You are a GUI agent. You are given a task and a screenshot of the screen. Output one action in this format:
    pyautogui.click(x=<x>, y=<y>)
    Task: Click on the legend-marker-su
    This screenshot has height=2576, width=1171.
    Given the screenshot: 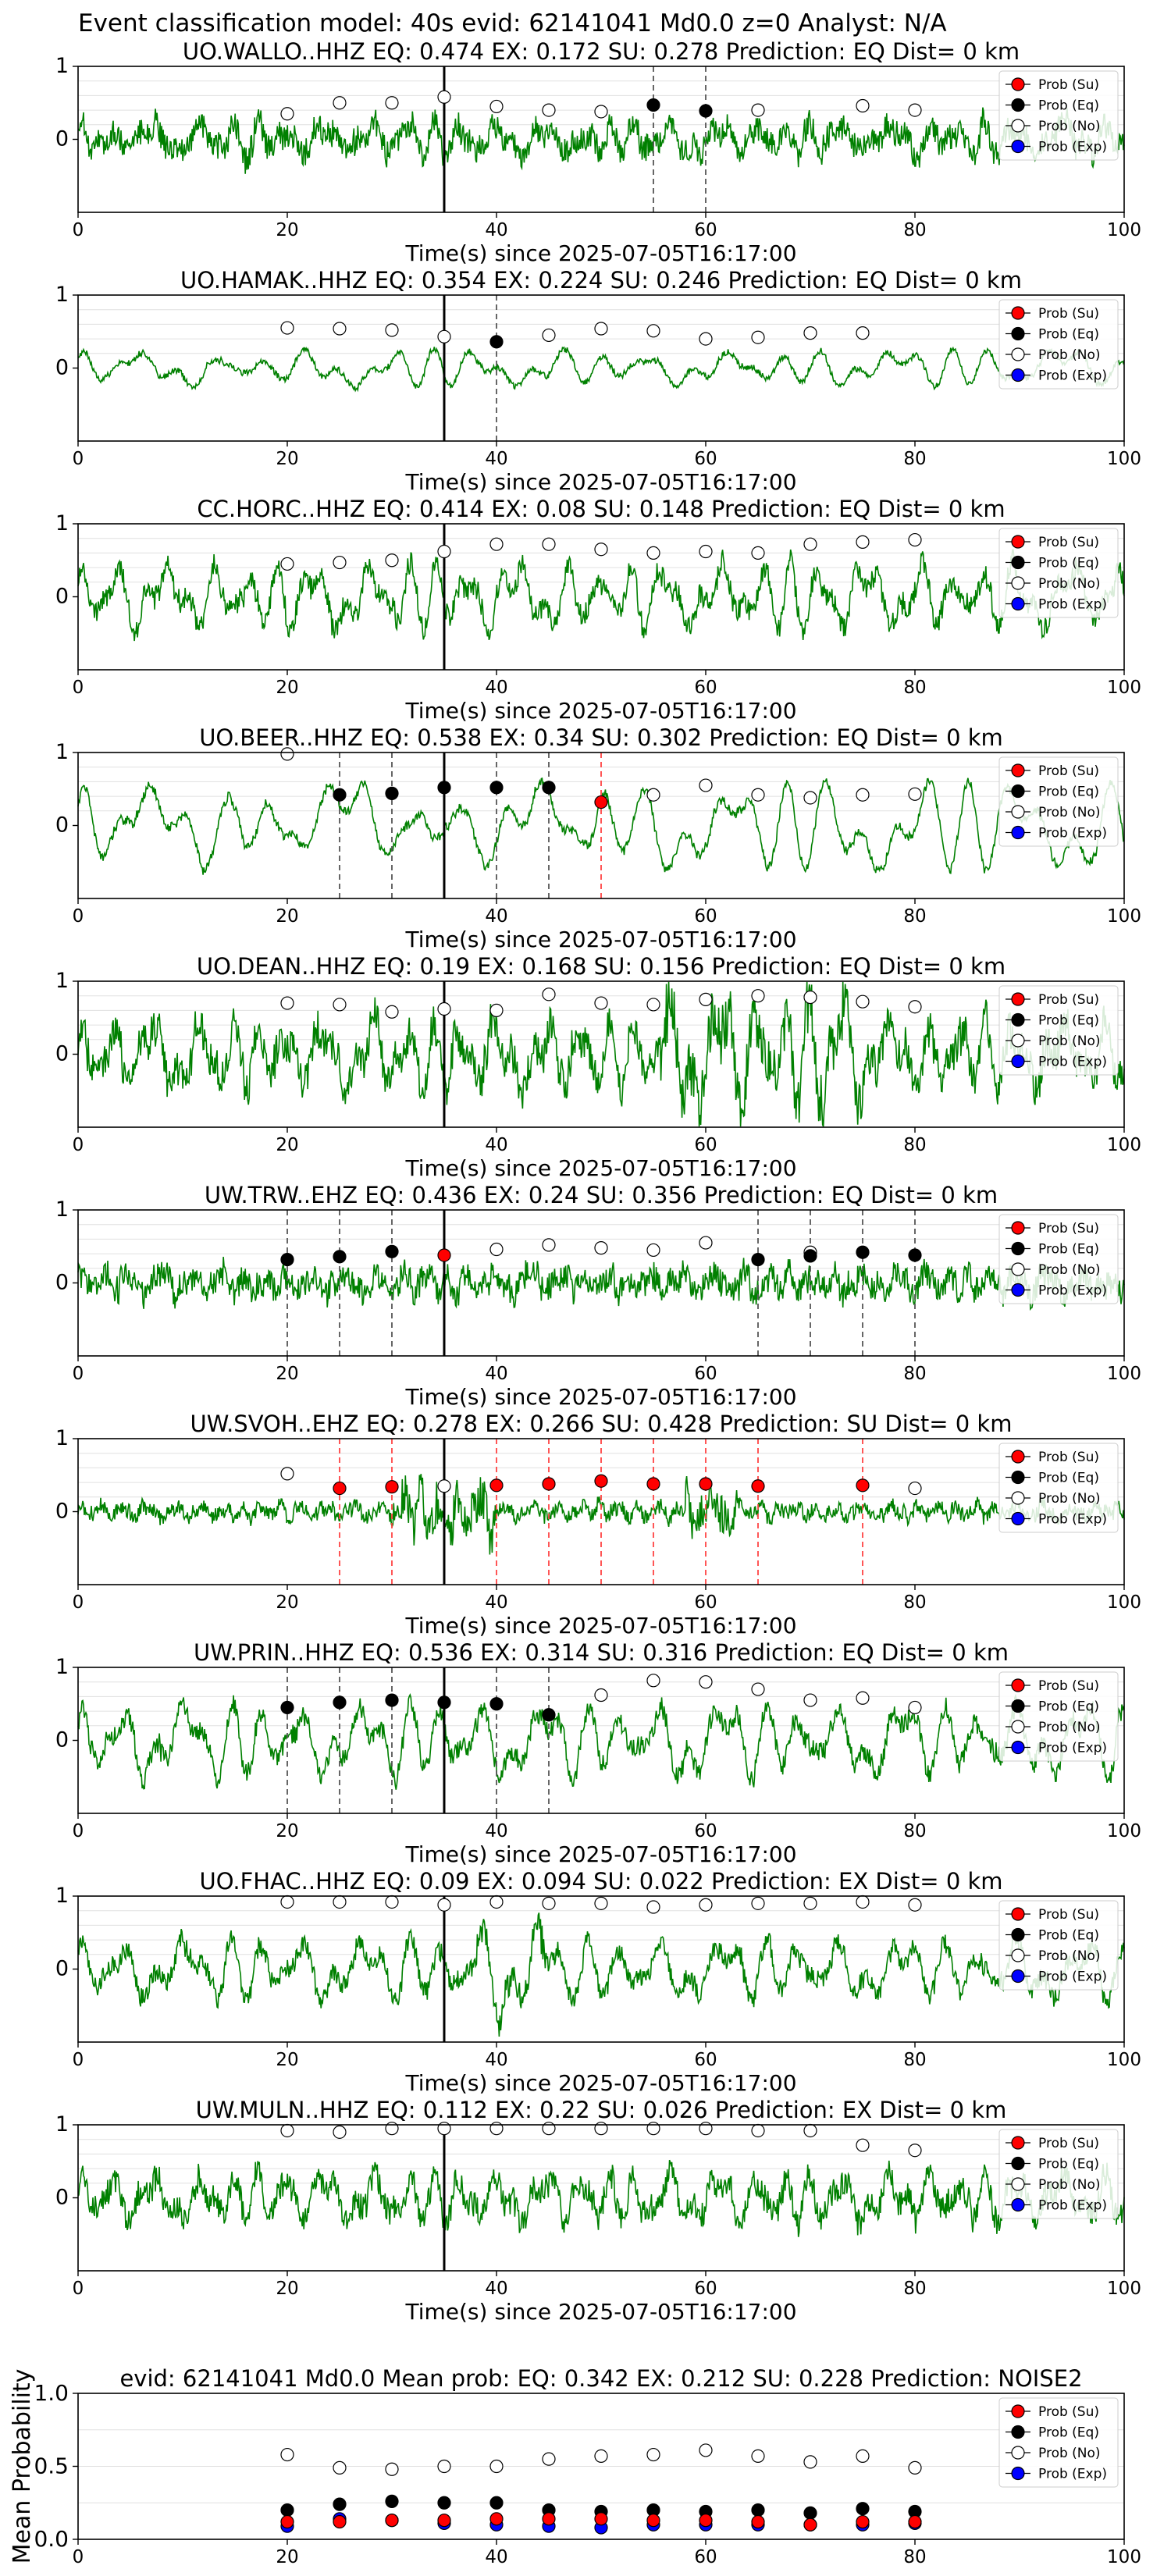 What is the action you would take?
    pyautogui.click(x=1018, y=2143)
    